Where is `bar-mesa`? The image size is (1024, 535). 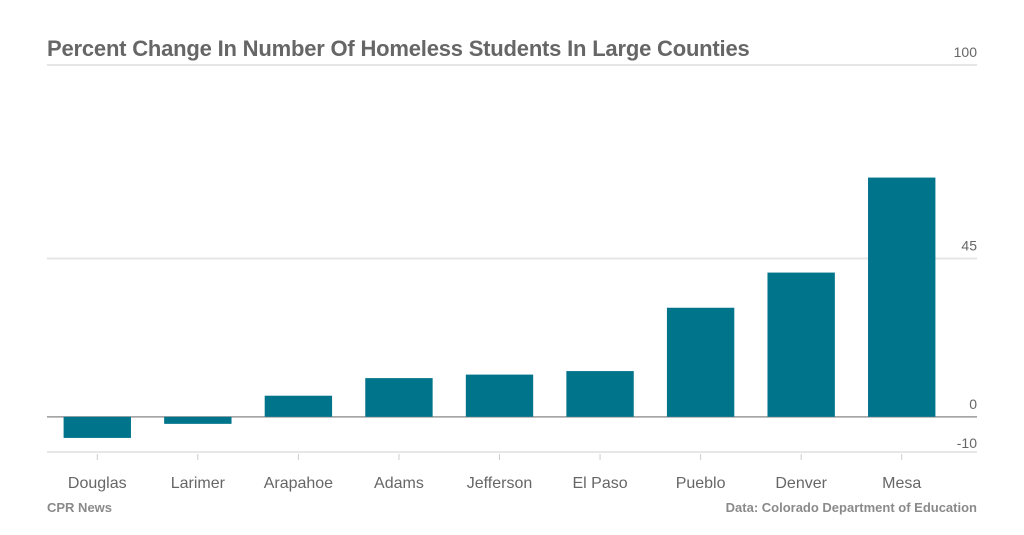 bar-mesa is located at coordinates (902, 297).